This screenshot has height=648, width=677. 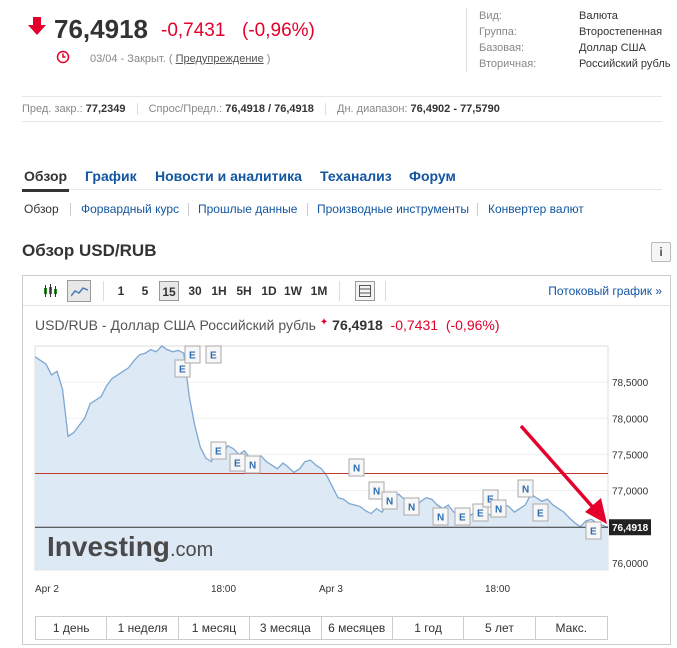 I want to click on market-status-text: - Закрыт. (, so click(x=145, y=59).